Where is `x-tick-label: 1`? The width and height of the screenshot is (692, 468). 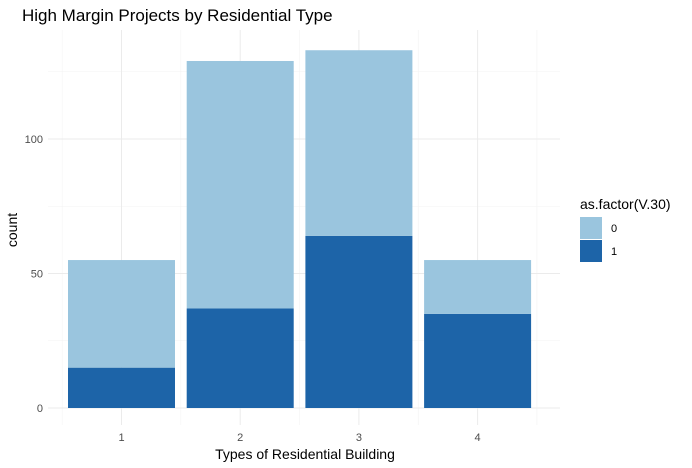 x-tick-label: 1 is located at coordinates (121, 438).